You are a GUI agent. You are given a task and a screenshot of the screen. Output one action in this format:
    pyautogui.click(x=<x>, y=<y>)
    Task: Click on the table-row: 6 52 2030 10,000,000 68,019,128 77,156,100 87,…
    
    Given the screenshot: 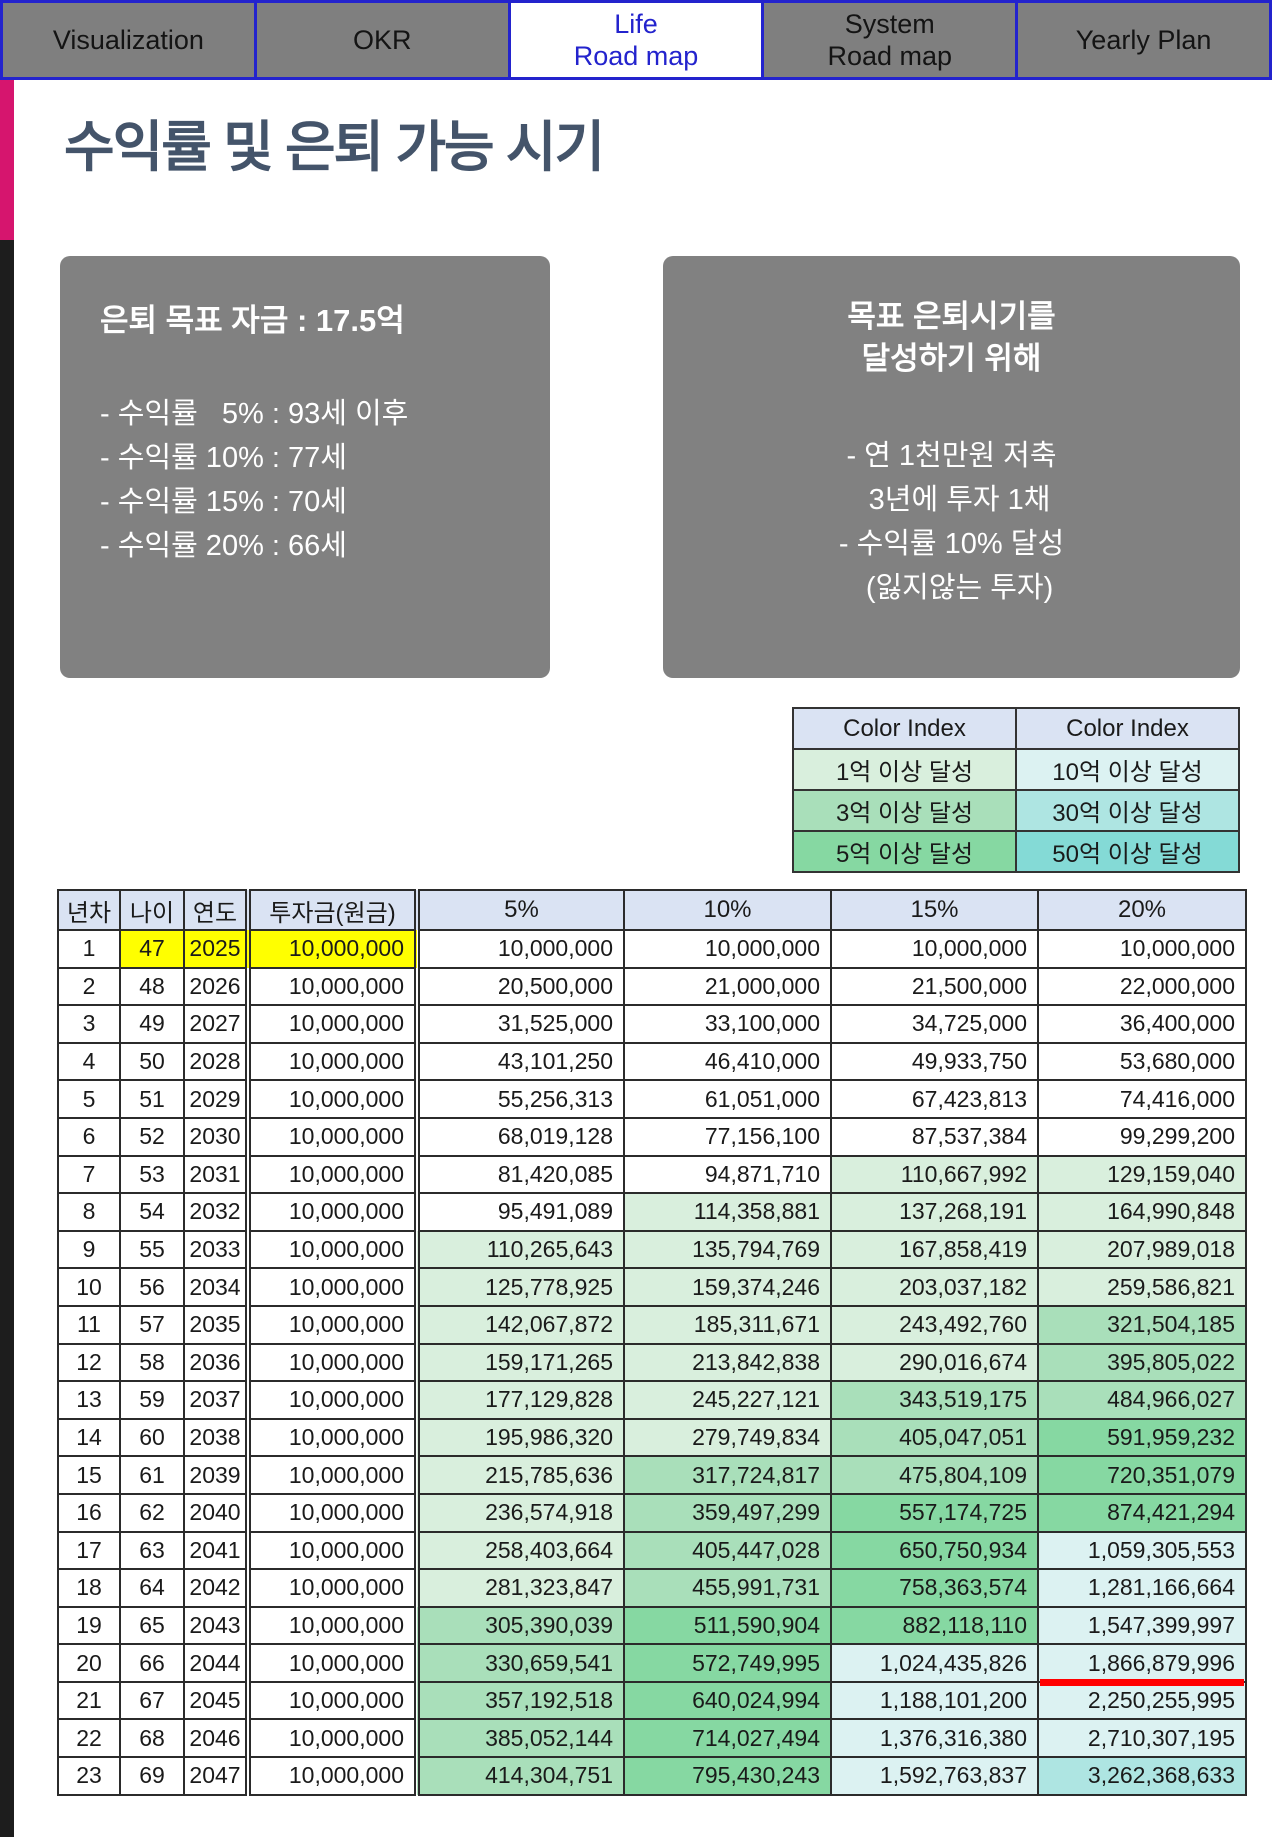 What is the action you would take?
    pyautogui.click(x=652, y=1136)
    